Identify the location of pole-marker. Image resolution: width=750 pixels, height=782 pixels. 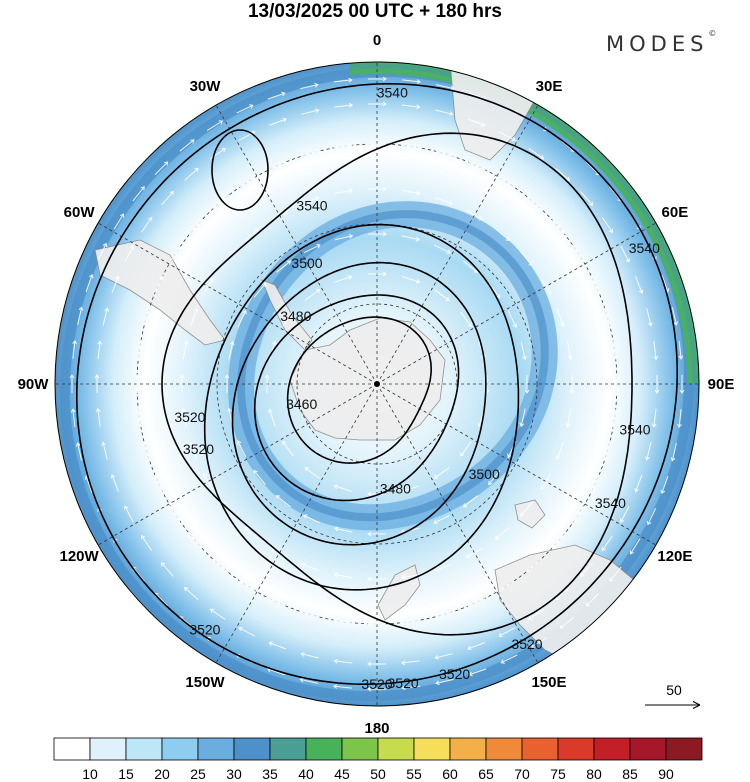
(377, 384).